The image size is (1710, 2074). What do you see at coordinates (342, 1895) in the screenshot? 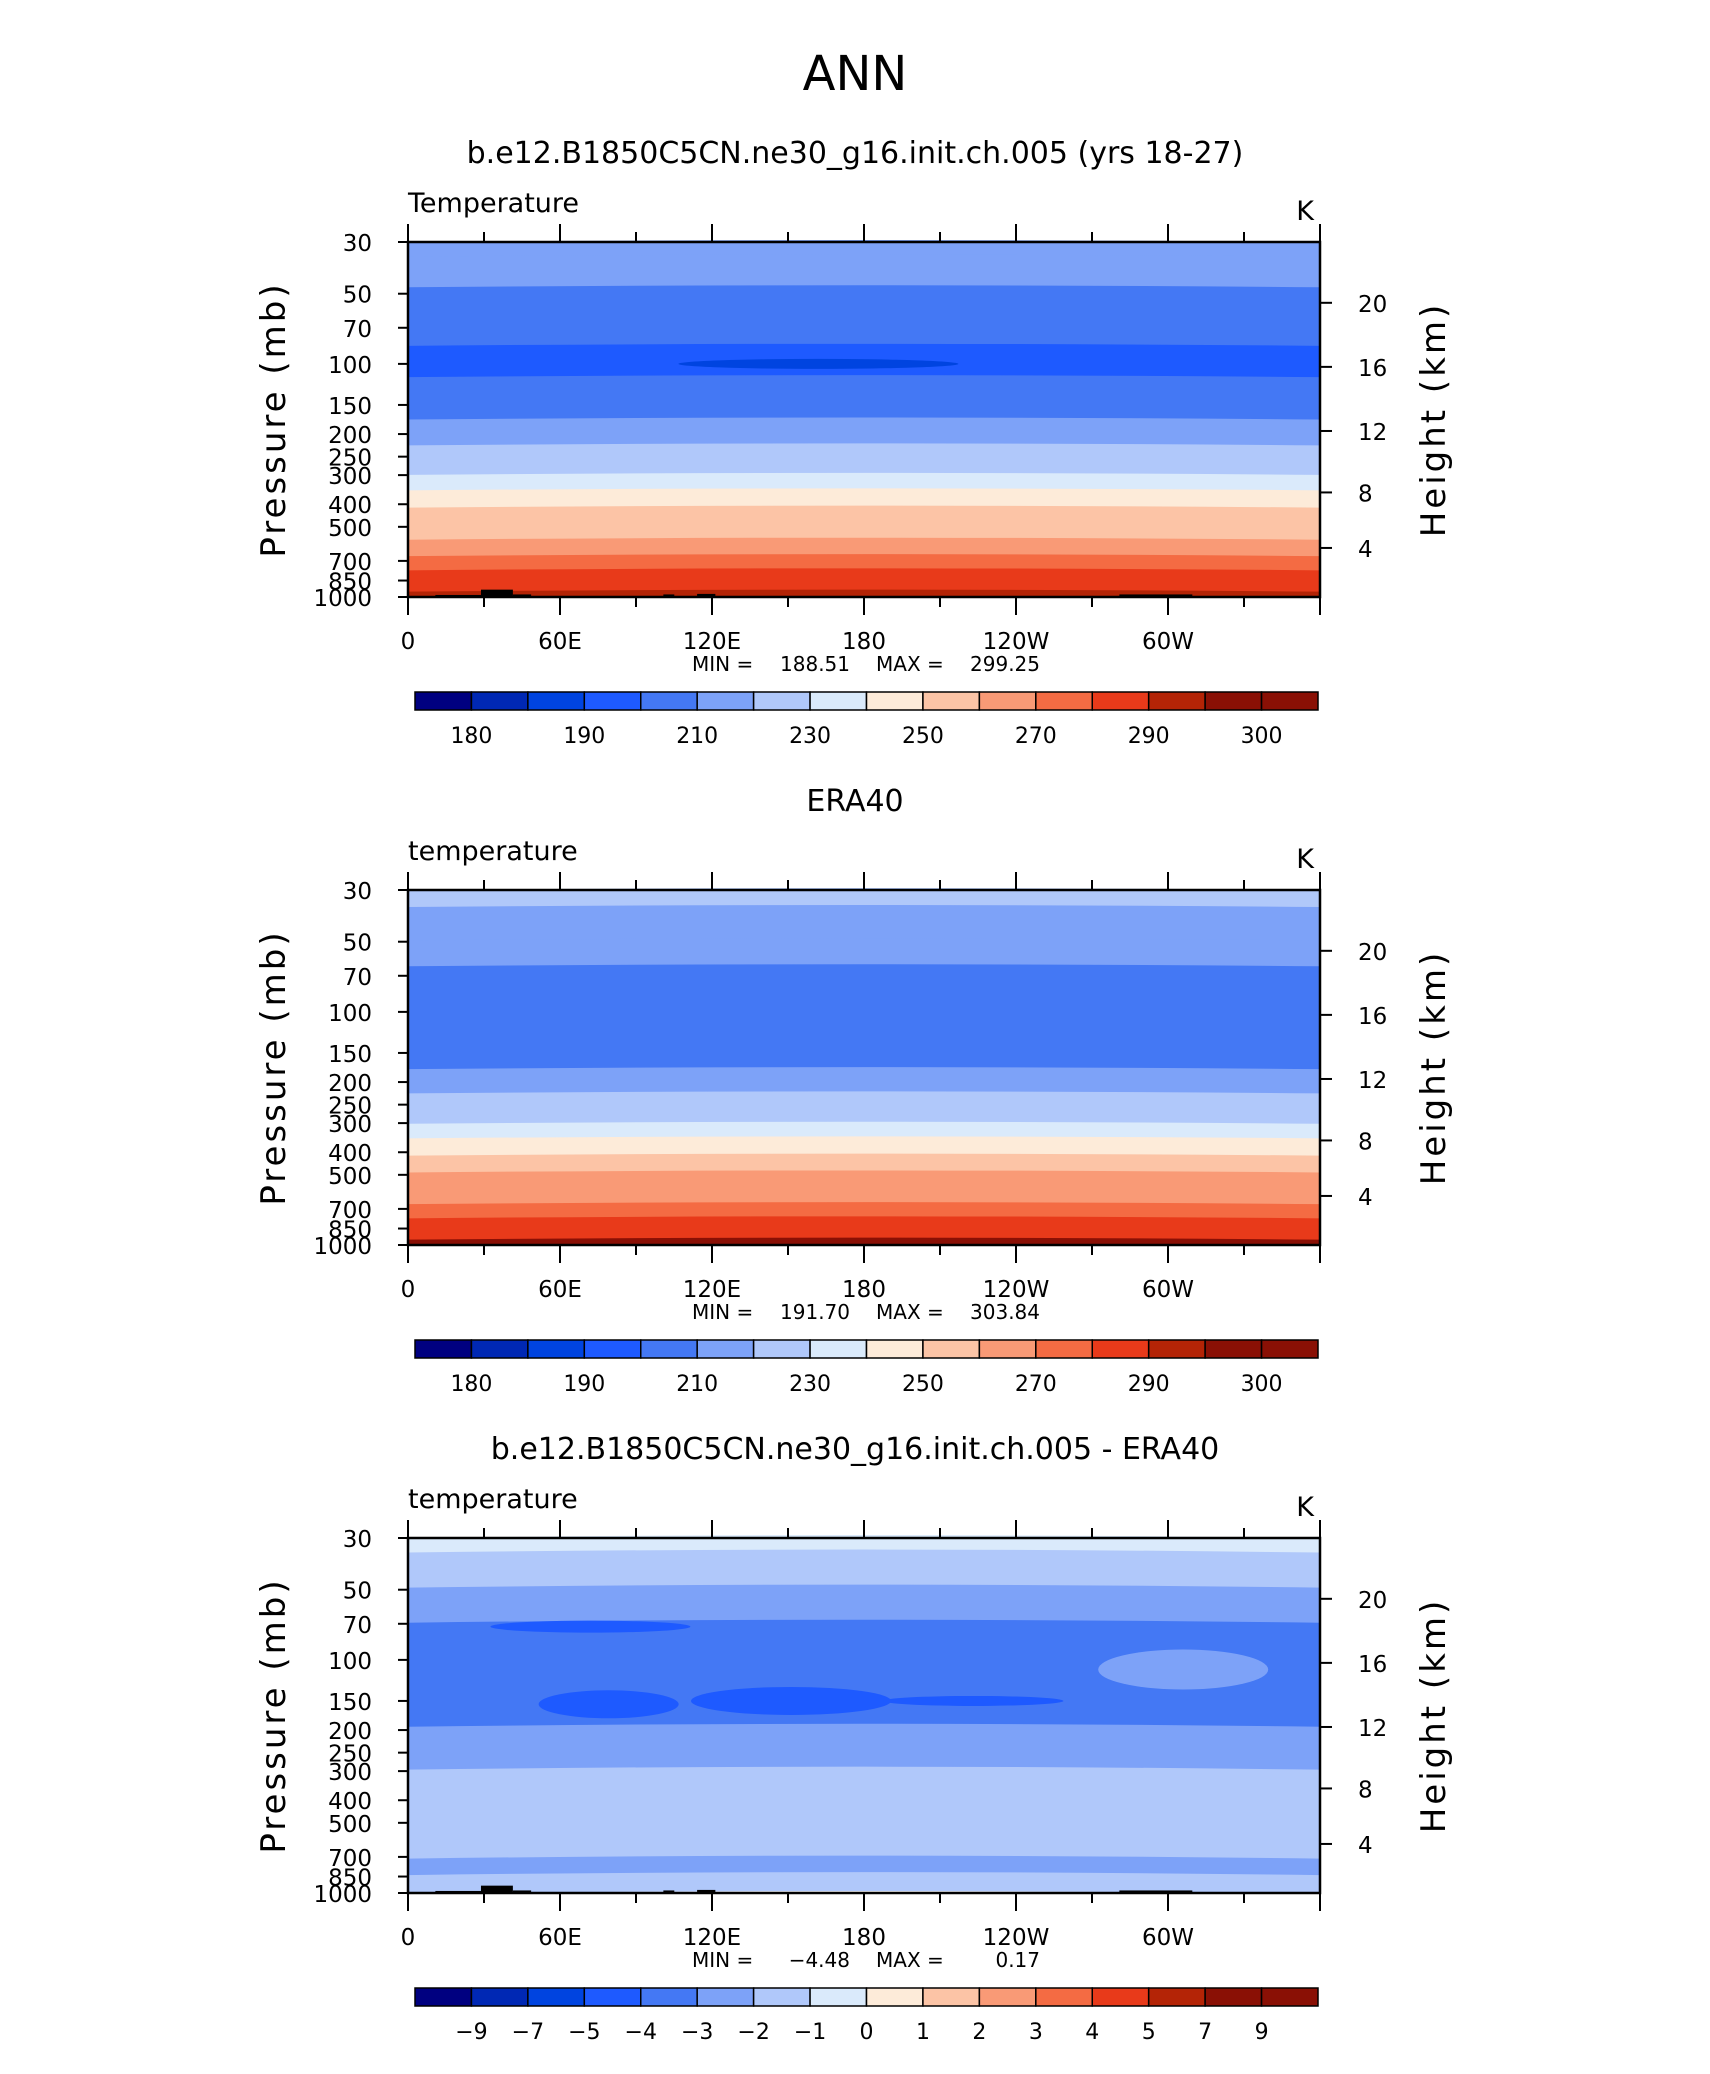
I see `y-tick-label: 1000` at bounding box center [342, 1895].